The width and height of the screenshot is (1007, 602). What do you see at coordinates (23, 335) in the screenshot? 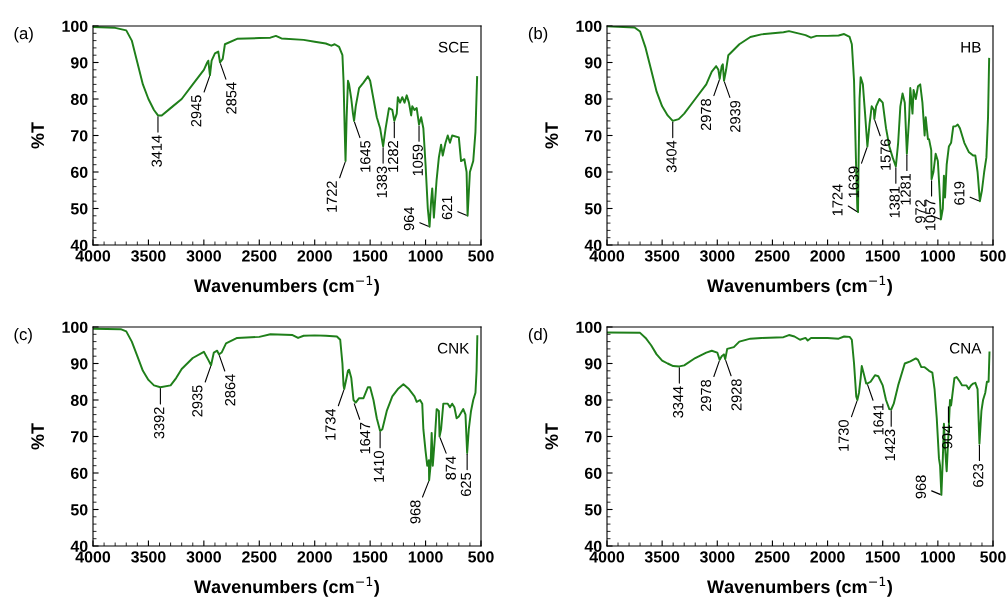
I see `chart-title: (c)` at bounding box center [23, 335].